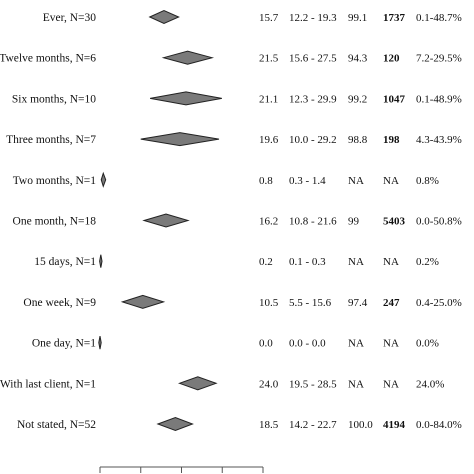 Image resolution: width=474 pixels, height=474 pixels. What do you see at coordinates (313, 59) in the screenshot?
I see `ci-value: 15.6 - 27.5` at bounding box center [313, 59].